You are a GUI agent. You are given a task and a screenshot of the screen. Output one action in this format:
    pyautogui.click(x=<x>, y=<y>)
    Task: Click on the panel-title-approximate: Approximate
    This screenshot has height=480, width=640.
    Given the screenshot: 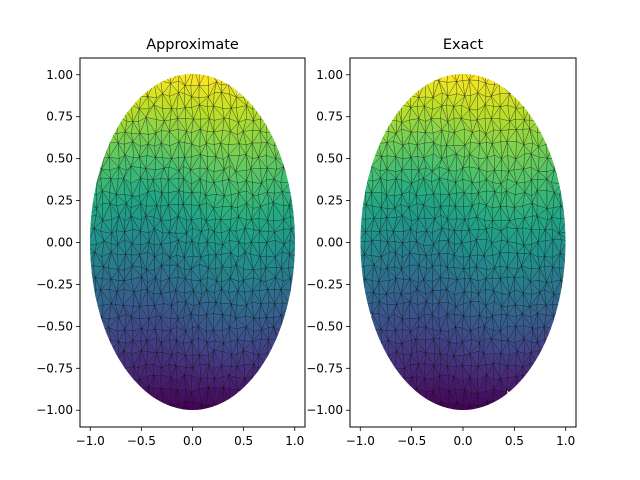 What is the action you would take?
    pyautogui.click(x=192, y=45)
    